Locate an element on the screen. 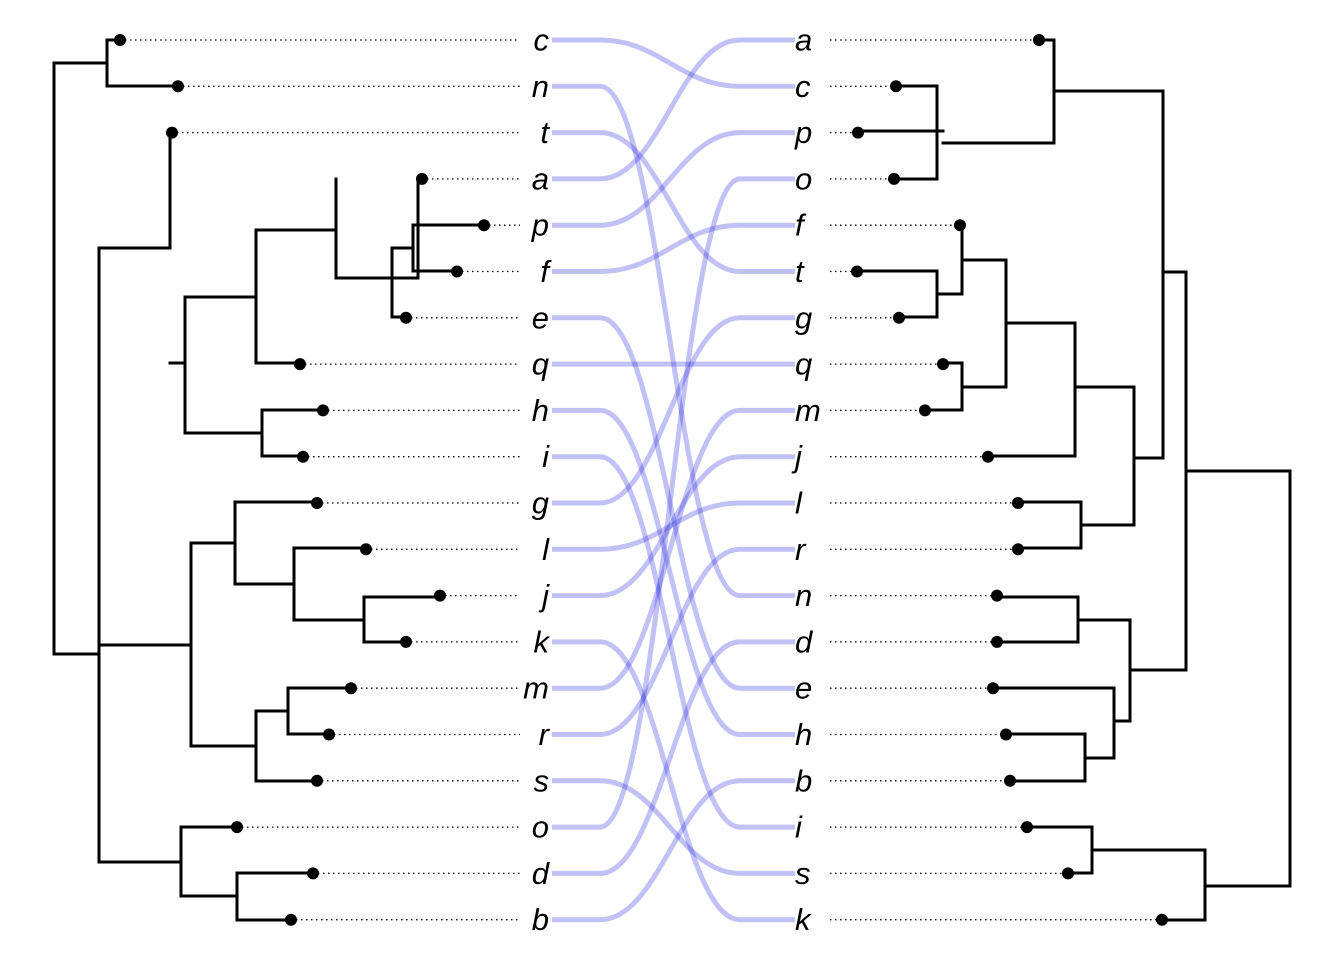  right-leaf-label: i is located at coordinates (799, 827).